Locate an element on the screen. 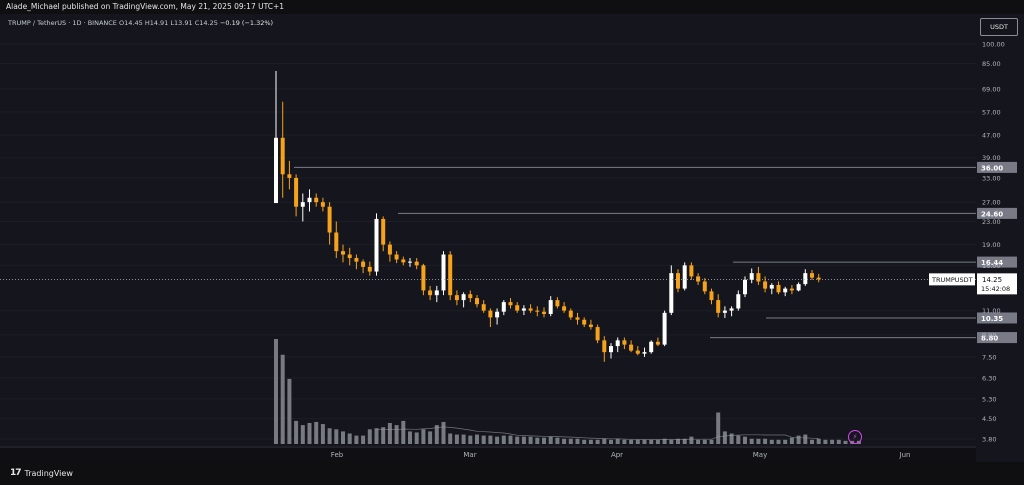  level-label: 8.80 is located at coordinates (989, 339).